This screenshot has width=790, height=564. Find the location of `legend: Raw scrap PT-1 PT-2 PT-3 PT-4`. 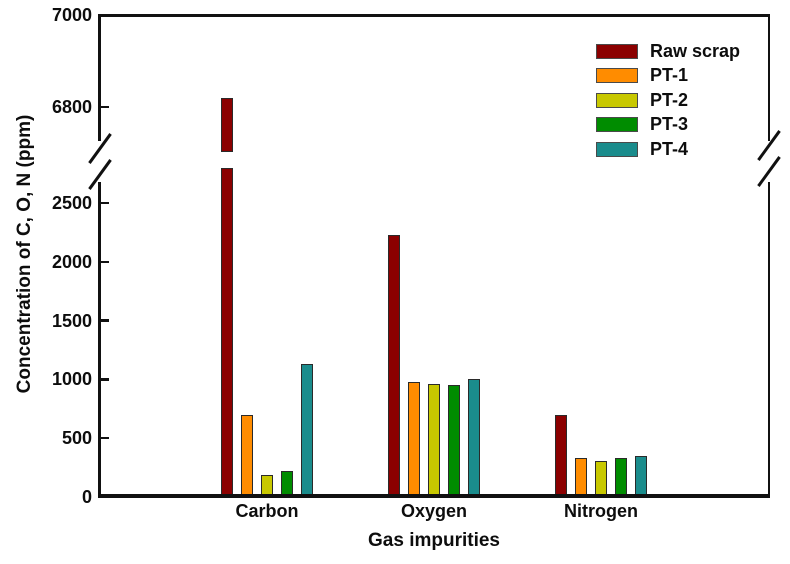

legend: Raw scrap PT-1 PT-2 PT-3 PT-4 is located at coordinates (668, 100).